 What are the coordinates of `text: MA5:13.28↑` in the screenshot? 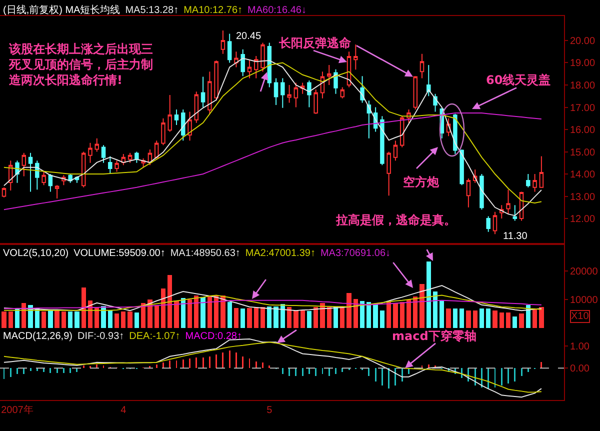 It's located at (152, 10).